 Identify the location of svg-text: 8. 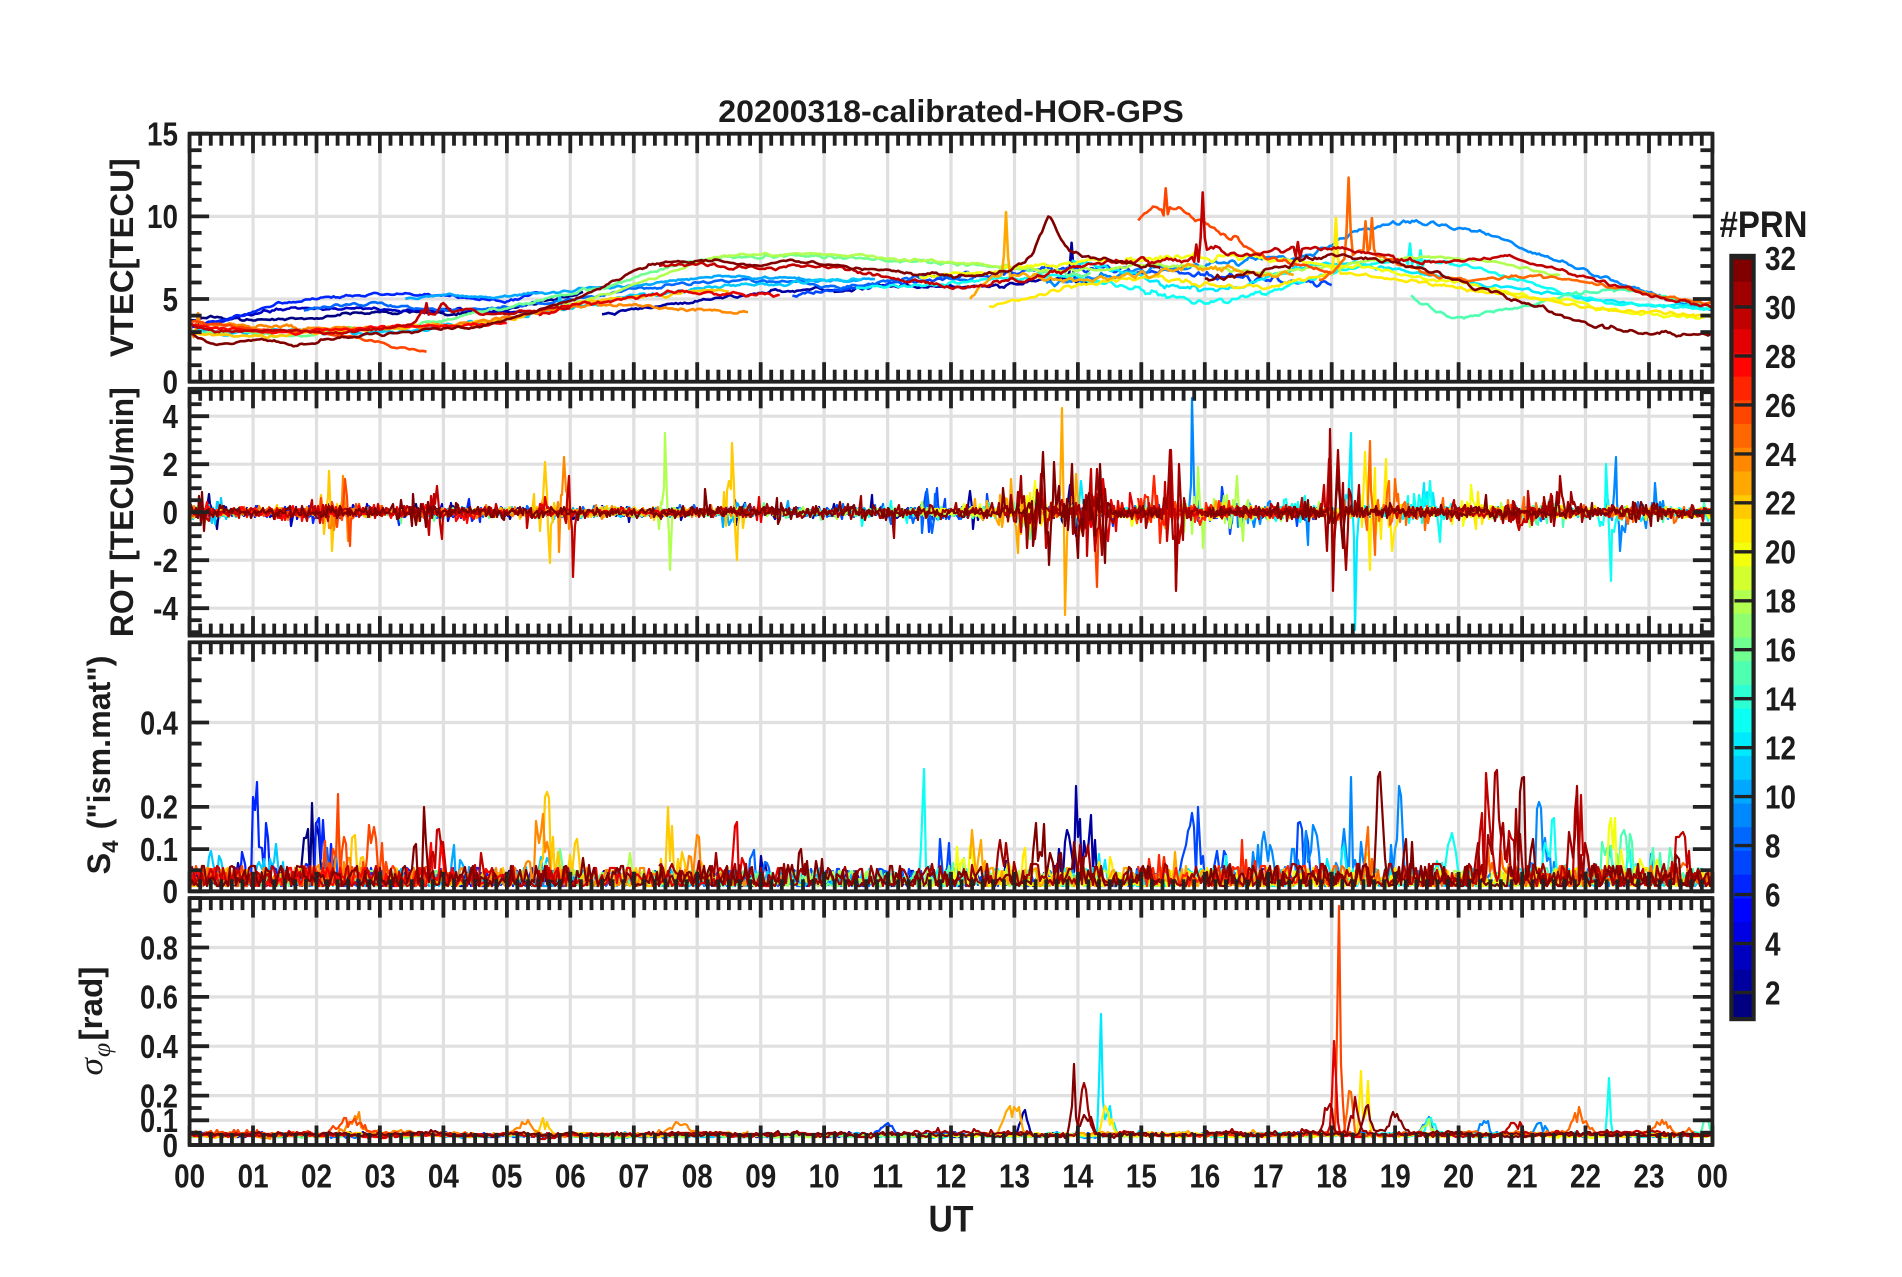
(1772, 846).